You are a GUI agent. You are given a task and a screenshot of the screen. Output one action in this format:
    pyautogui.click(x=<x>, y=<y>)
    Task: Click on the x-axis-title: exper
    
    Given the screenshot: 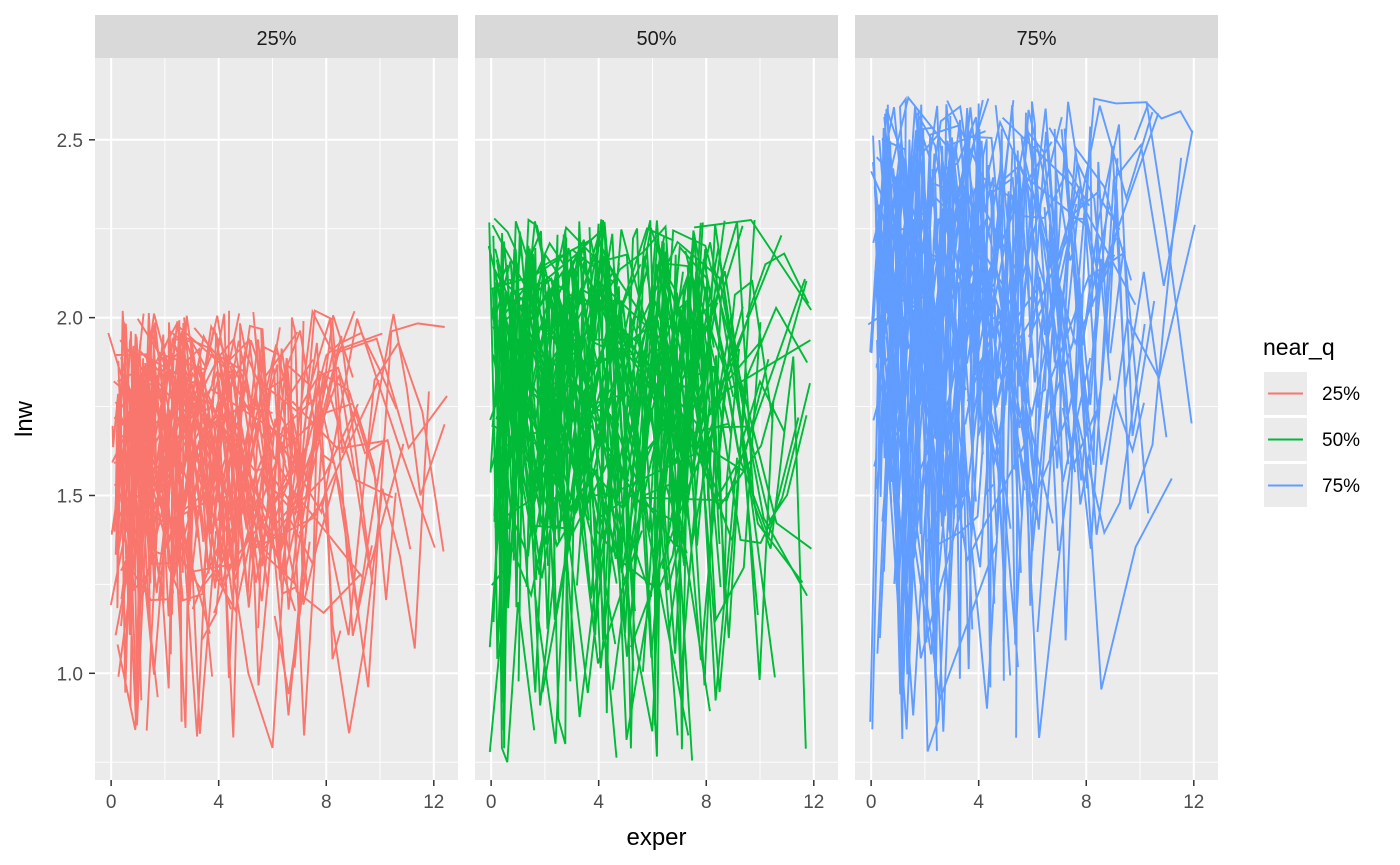 What is the action you would take?
    pyautogui.click(x=656, y=837)
    